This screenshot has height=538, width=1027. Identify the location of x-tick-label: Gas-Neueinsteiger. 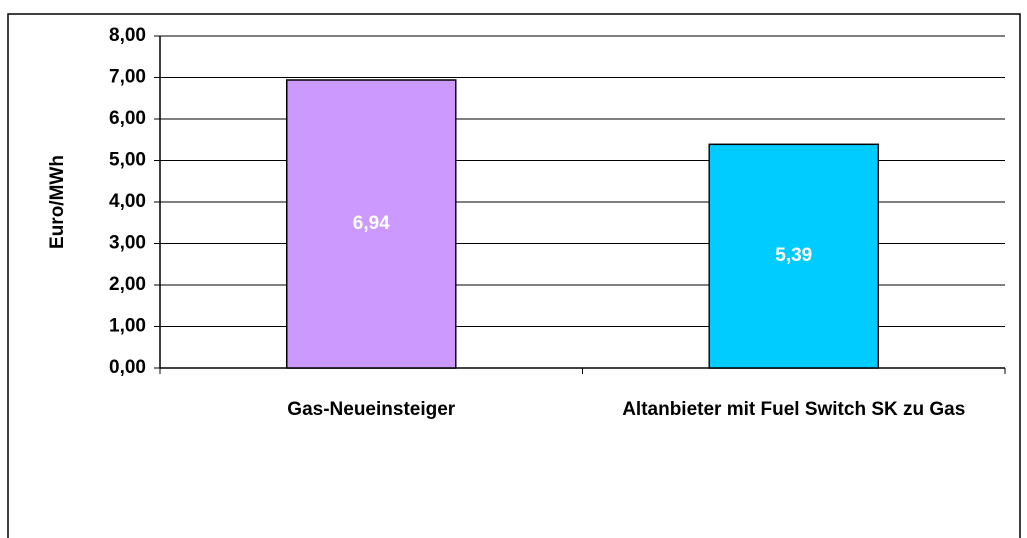
(371, 409).